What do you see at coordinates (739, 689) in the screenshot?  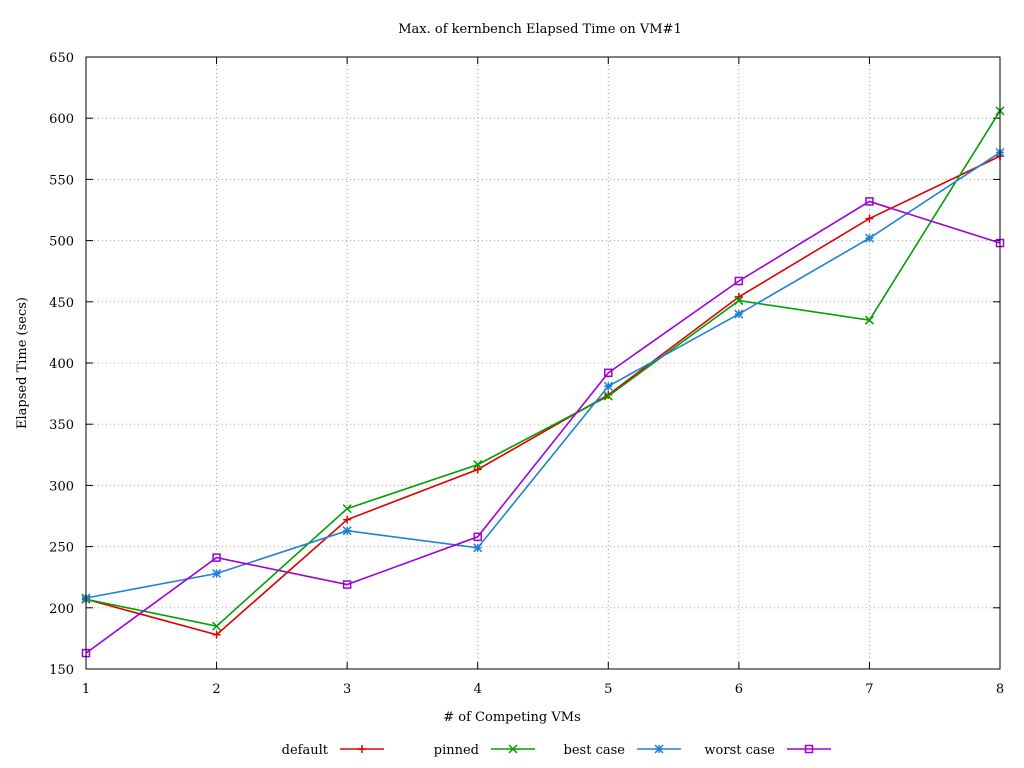 I see `x-tick-label: 6` at bounding box center [739, 689].